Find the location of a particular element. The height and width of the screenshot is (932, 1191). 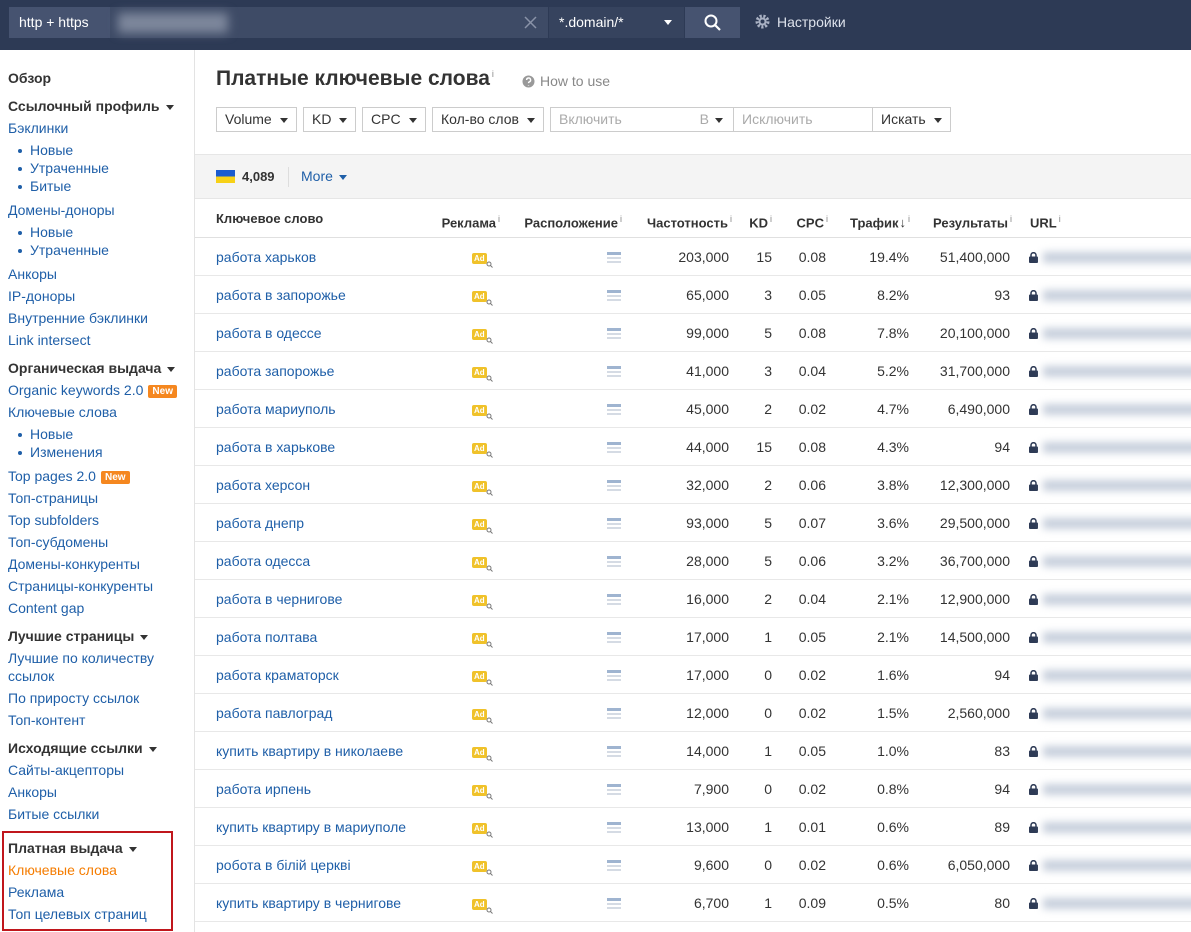

nav-link: По приросту ссылок is located at coordinates (97, 698).